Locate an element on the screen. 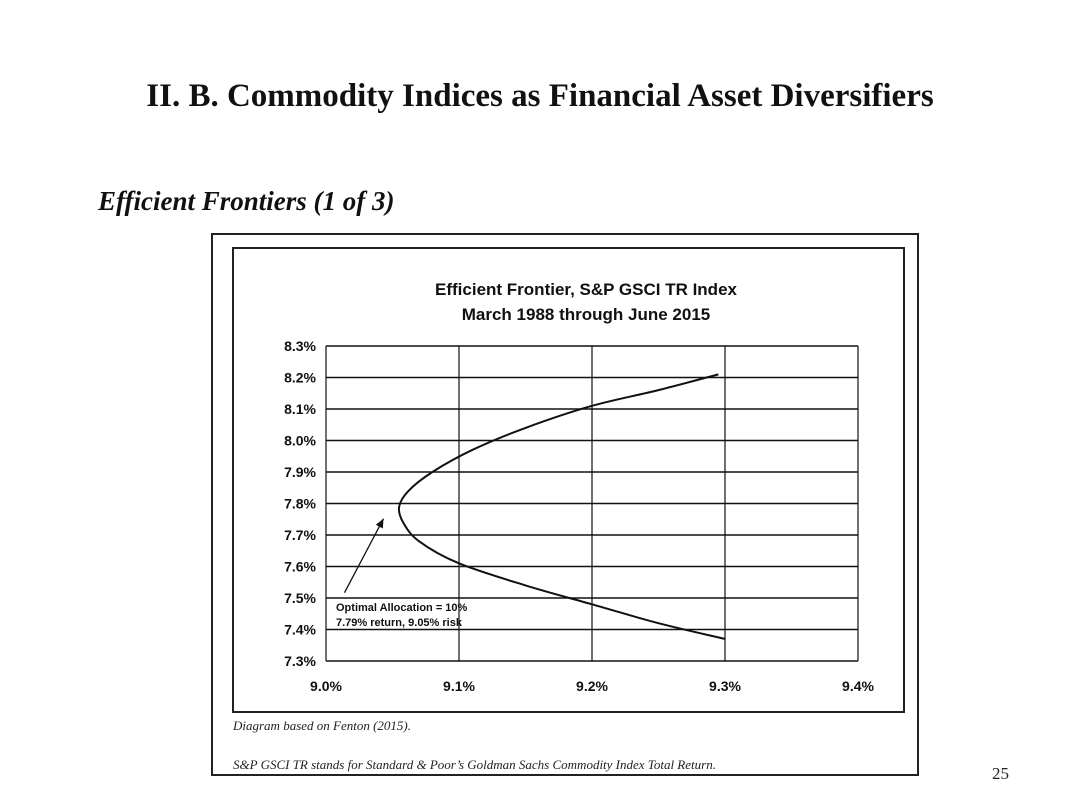 This screenshot has width=1080, height=810. y-tick-label: 8.0% is located at coordinates (300, 441).